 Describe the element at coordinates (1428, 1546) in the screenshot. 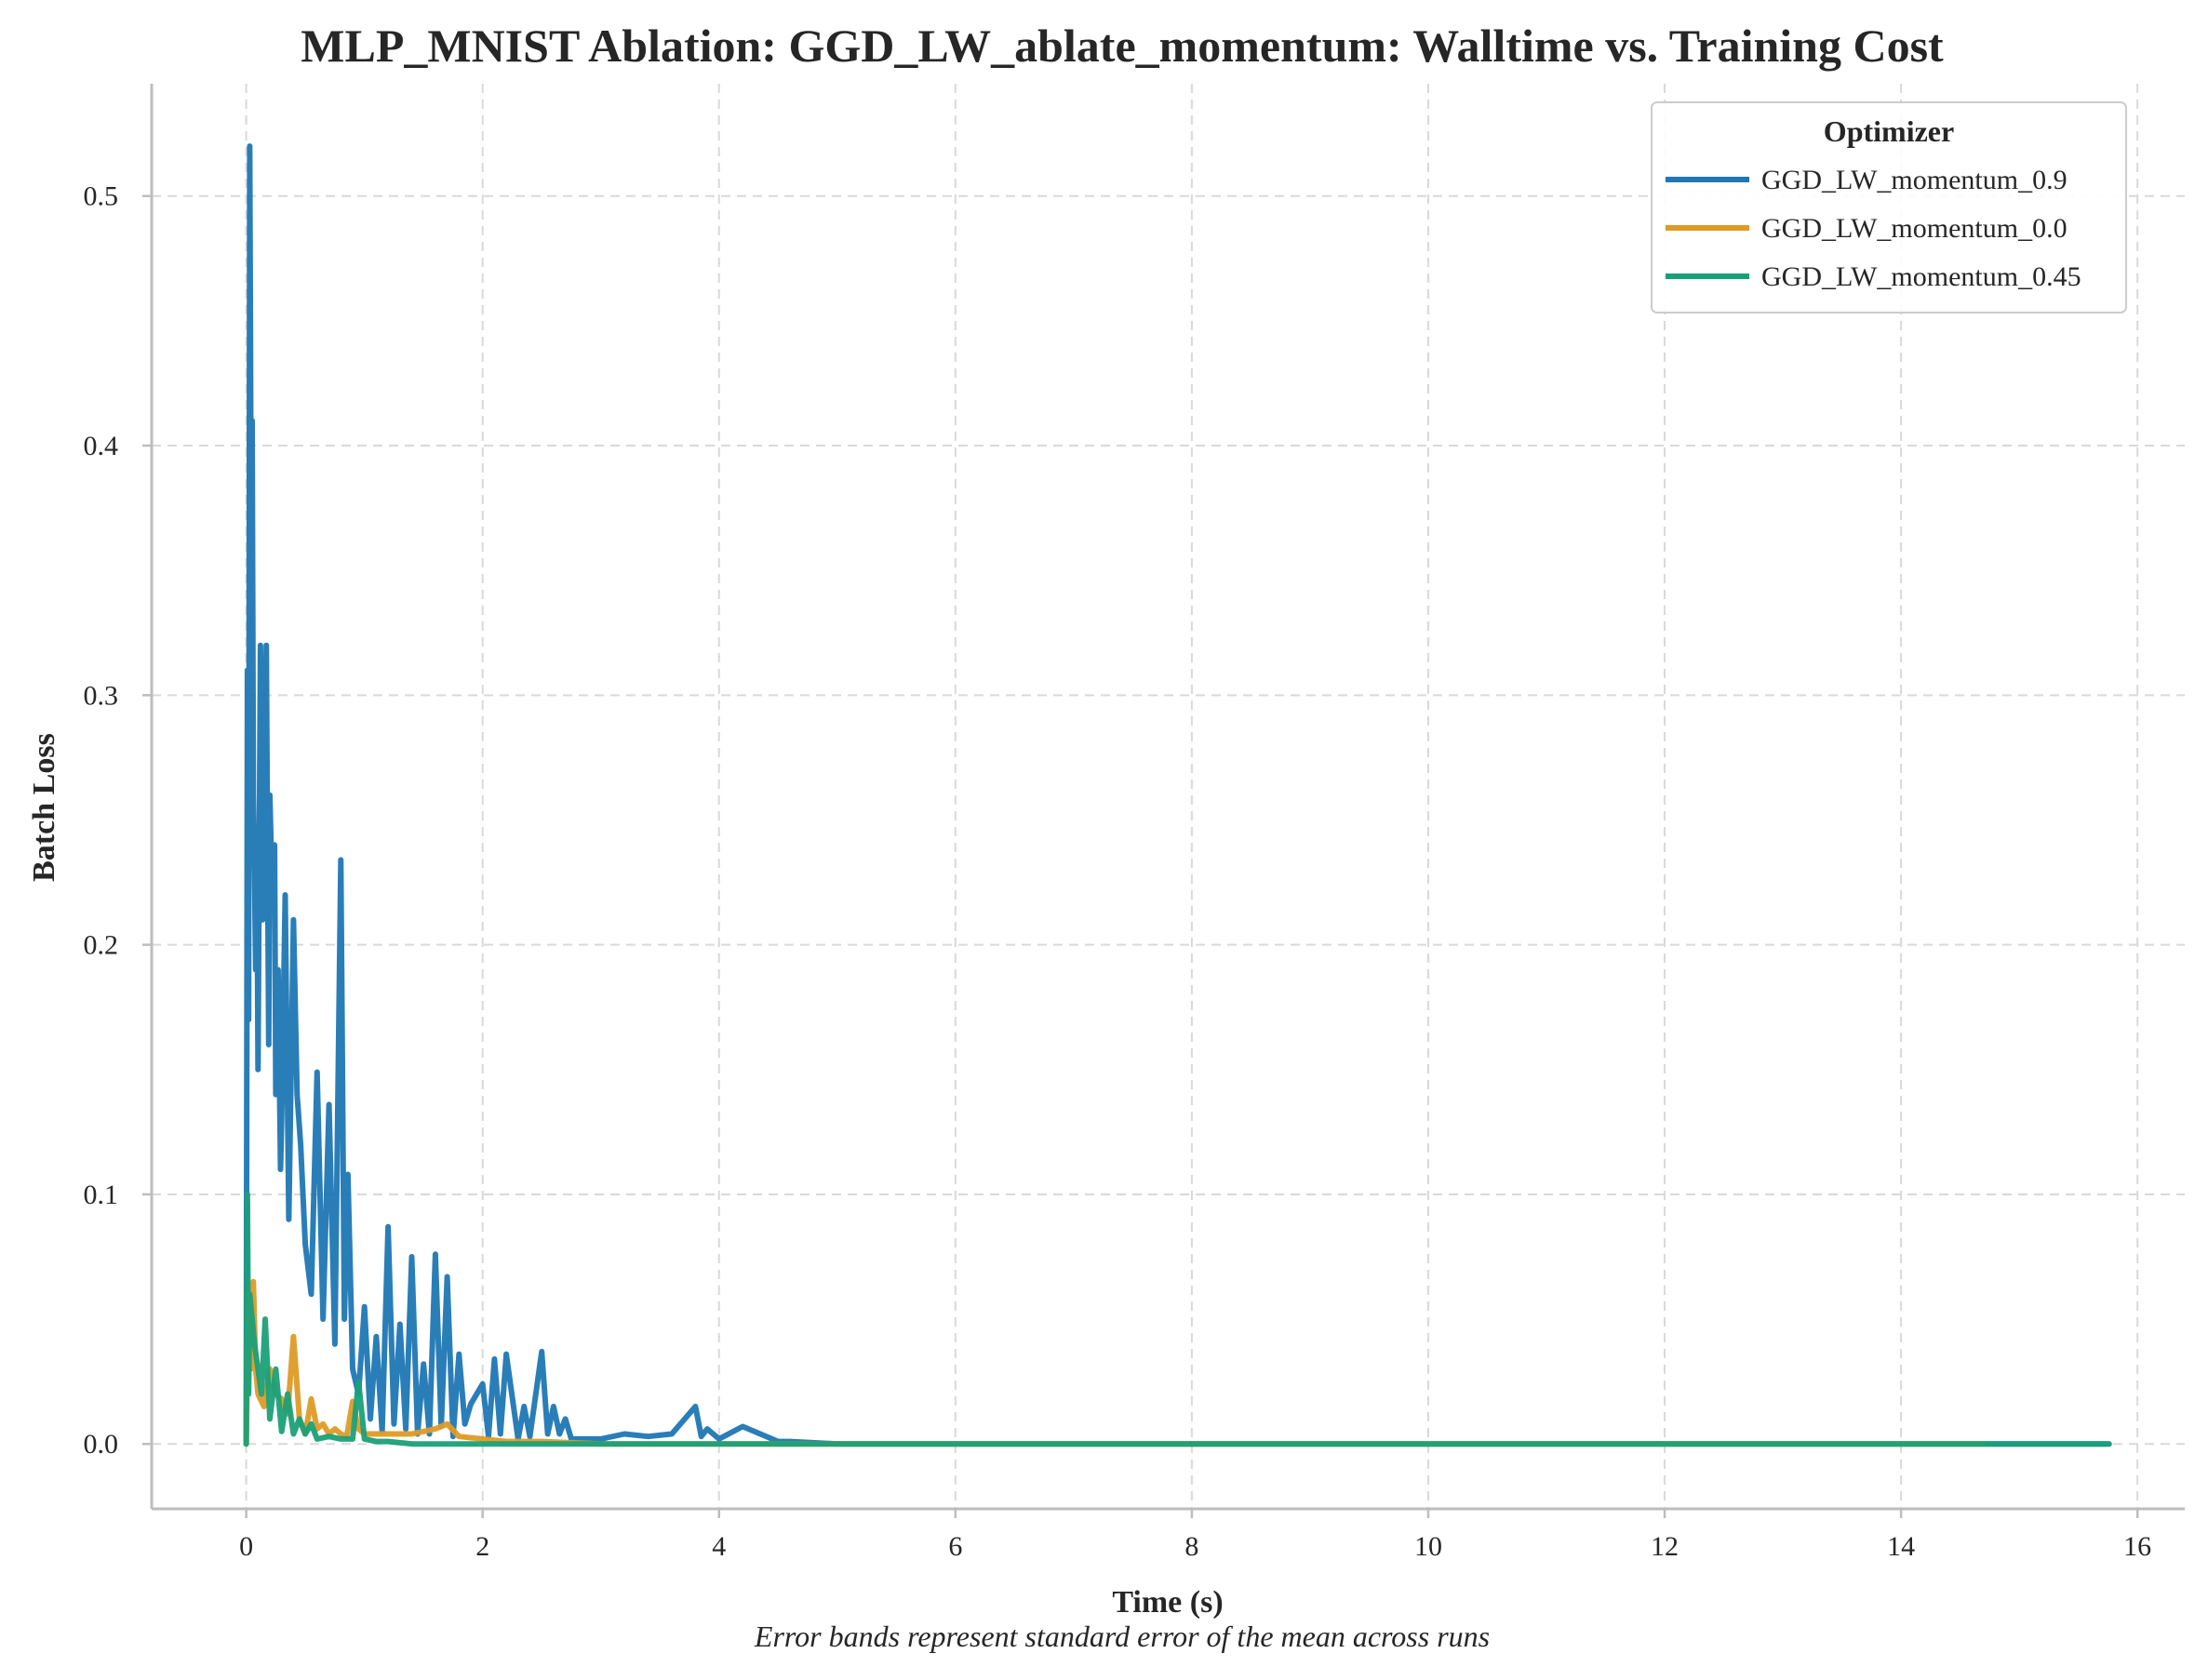

I see `x-tick-label-5: 10` at that location.